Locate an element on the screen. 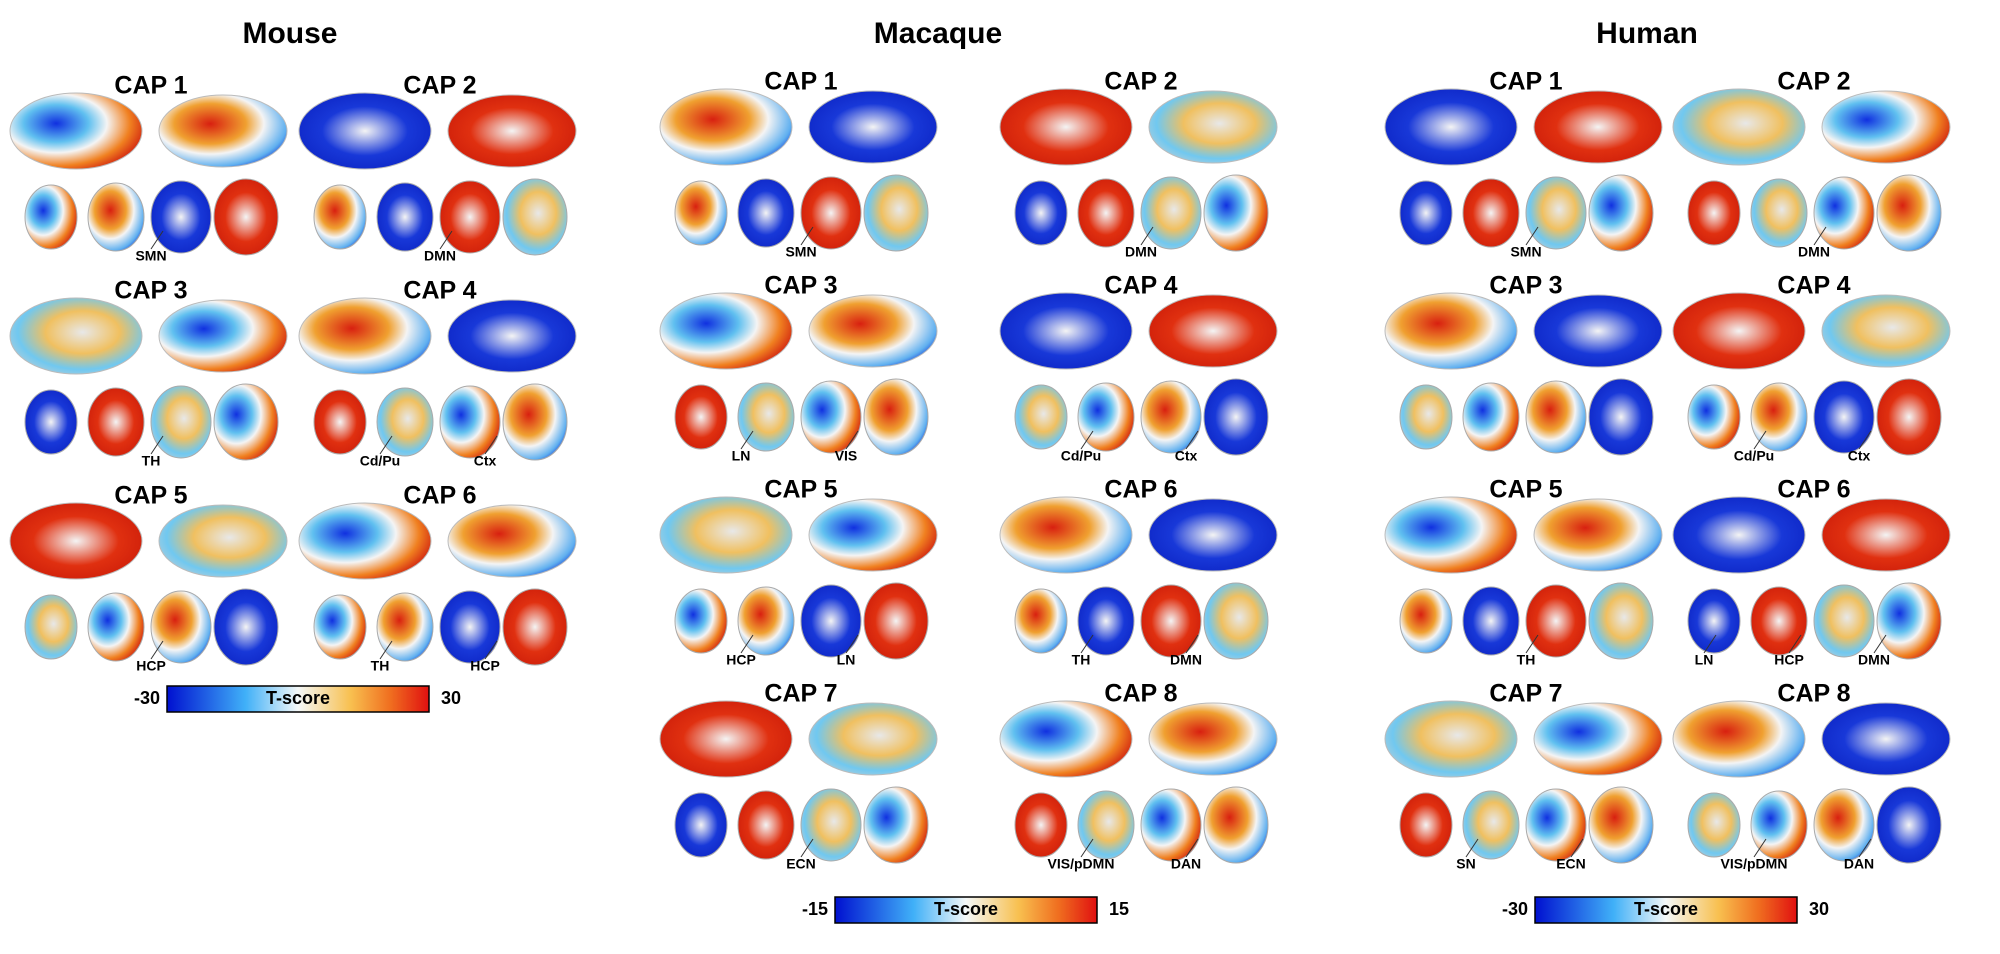 The height and width of the screenshot is (954, 2000). panel-title: Macaque is located at coordinates (938, 33).